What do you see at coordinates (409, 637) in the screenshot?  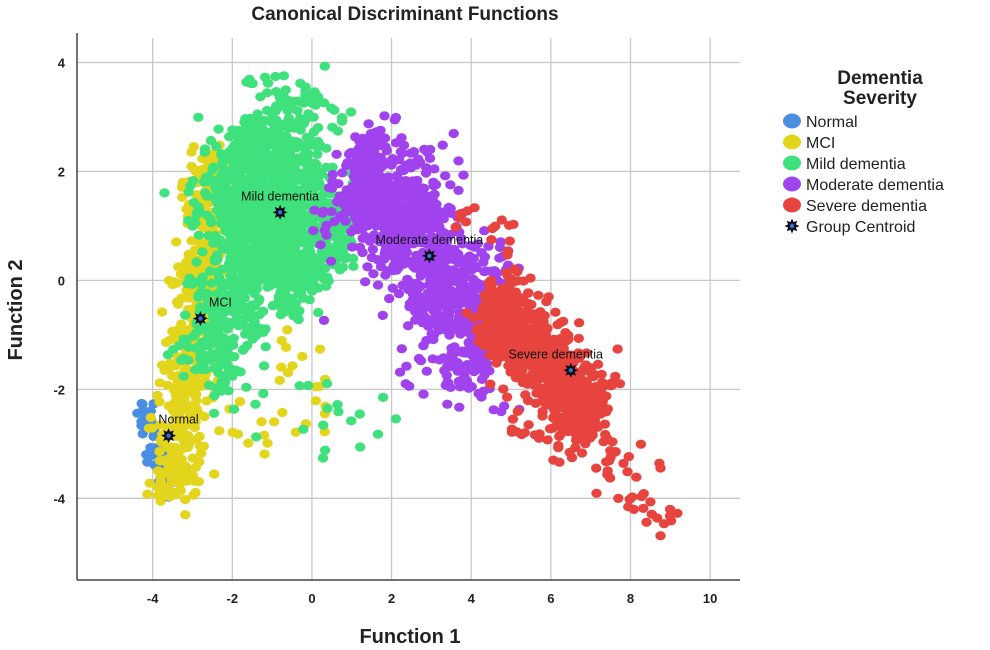 I see `x-axis-label: Function 1` at bounding box center [409, 637].